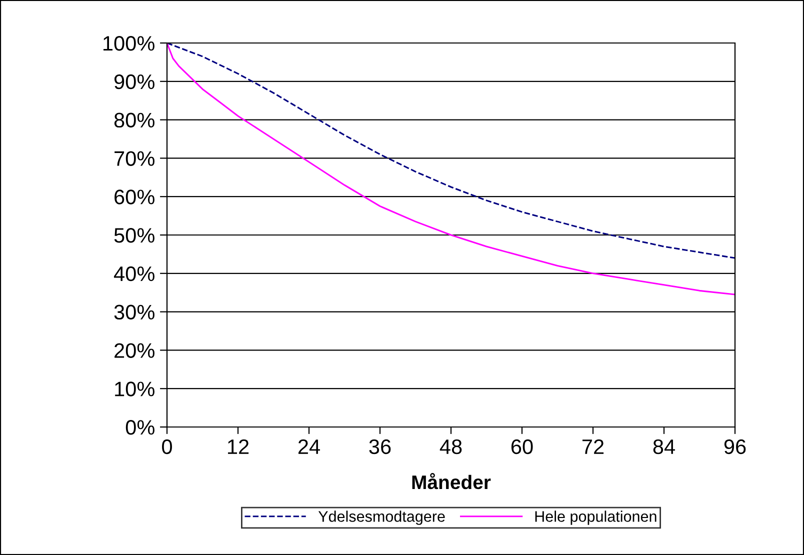  Describe the element at coordinates (595, 517) in the screenshot. I see `legend-label: Hele populationen` at that location.